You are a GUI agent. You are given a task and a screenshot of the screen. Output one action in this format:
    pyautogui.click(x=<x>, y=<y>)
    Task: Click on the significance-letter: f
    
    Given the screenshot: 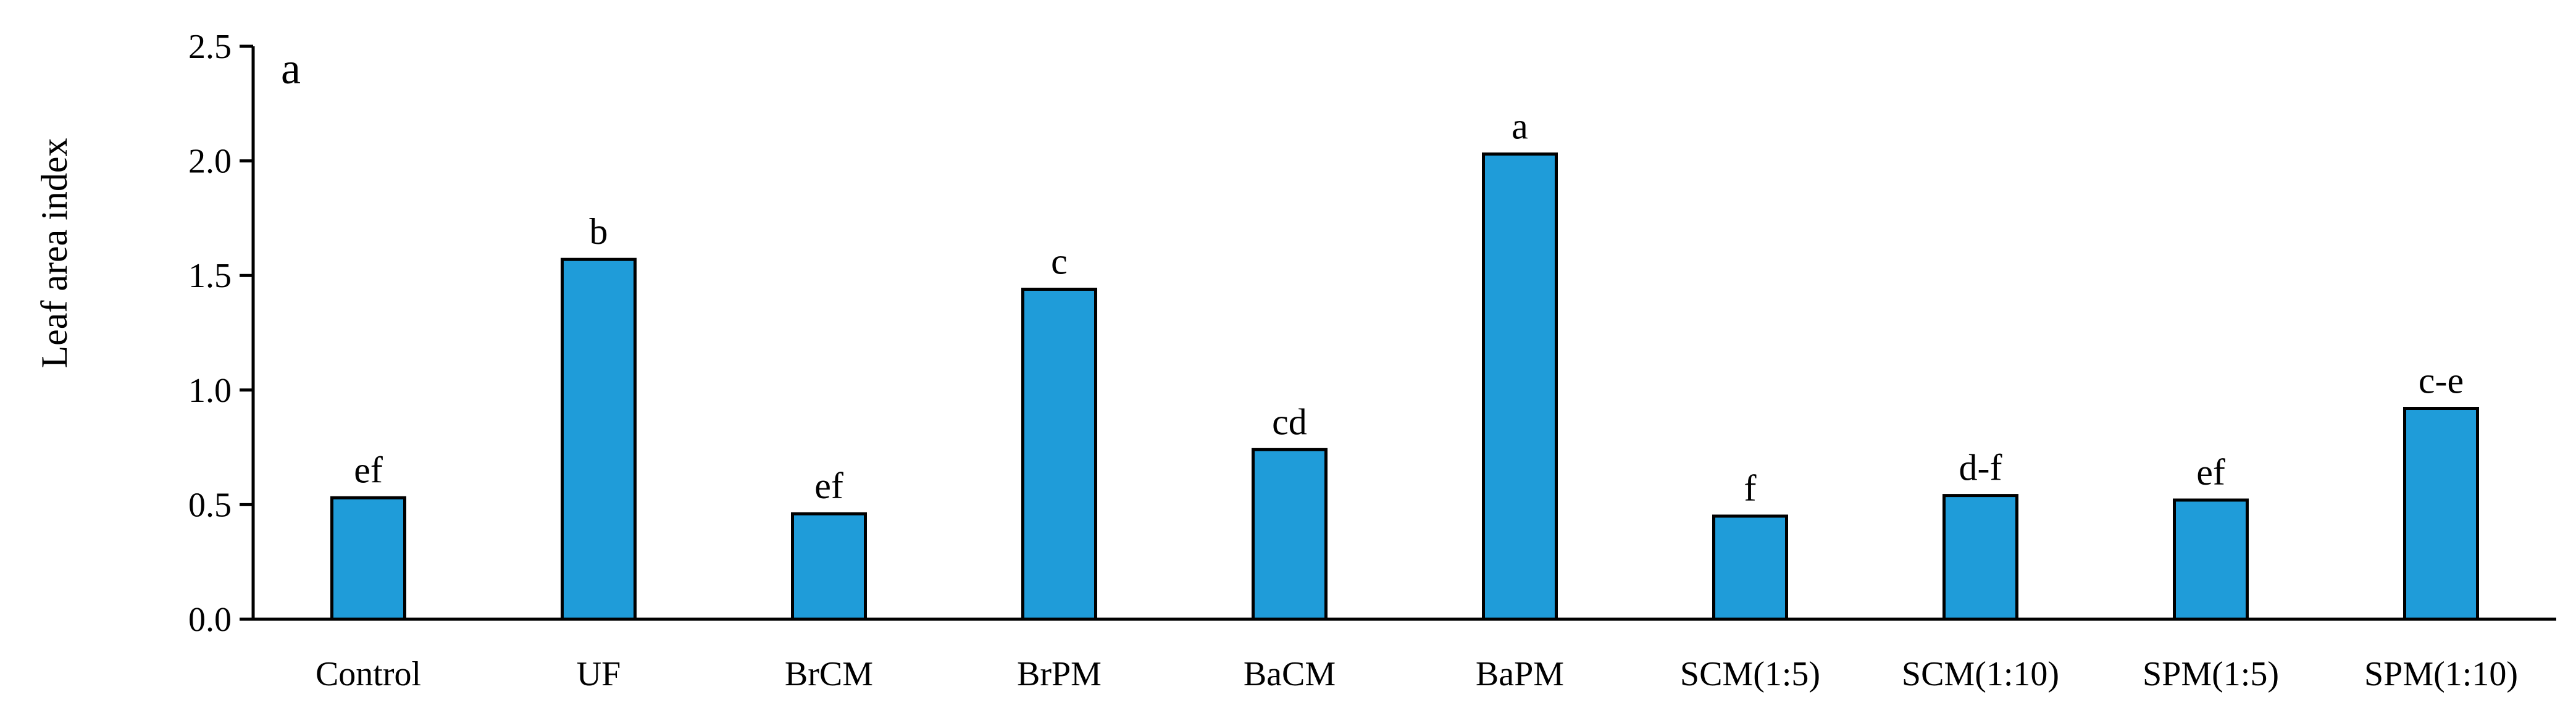 What is the action you would take?
    pyautogui.click(x=1751, y=488)
    